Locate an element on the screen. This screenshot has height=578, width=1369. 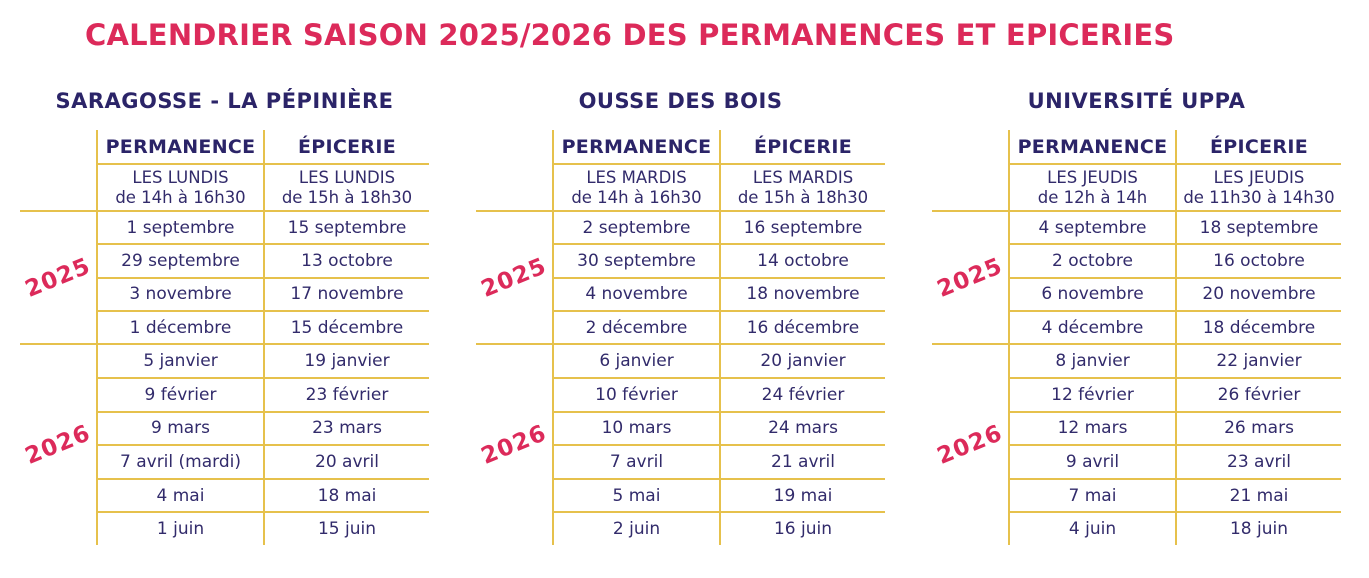
date-cell: 10 février is located at coordinates (635, 393).